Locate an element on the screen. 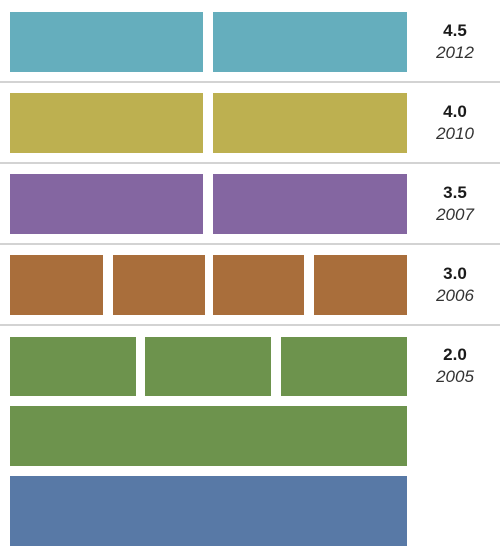  release-4-5-label: 4.5 2012 is located at coordinates (455, 42).